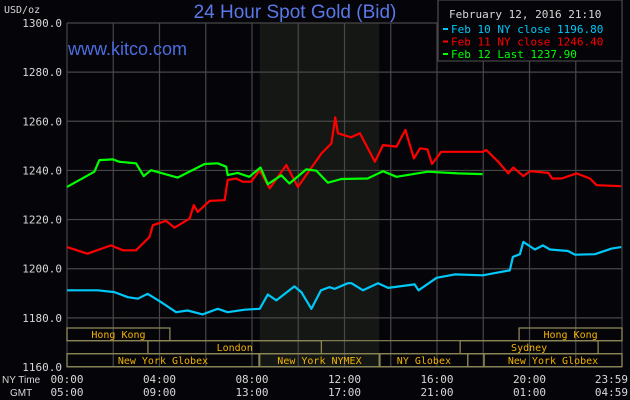  I want to click on y-tick-label: 1160.0, so click(42, 367).